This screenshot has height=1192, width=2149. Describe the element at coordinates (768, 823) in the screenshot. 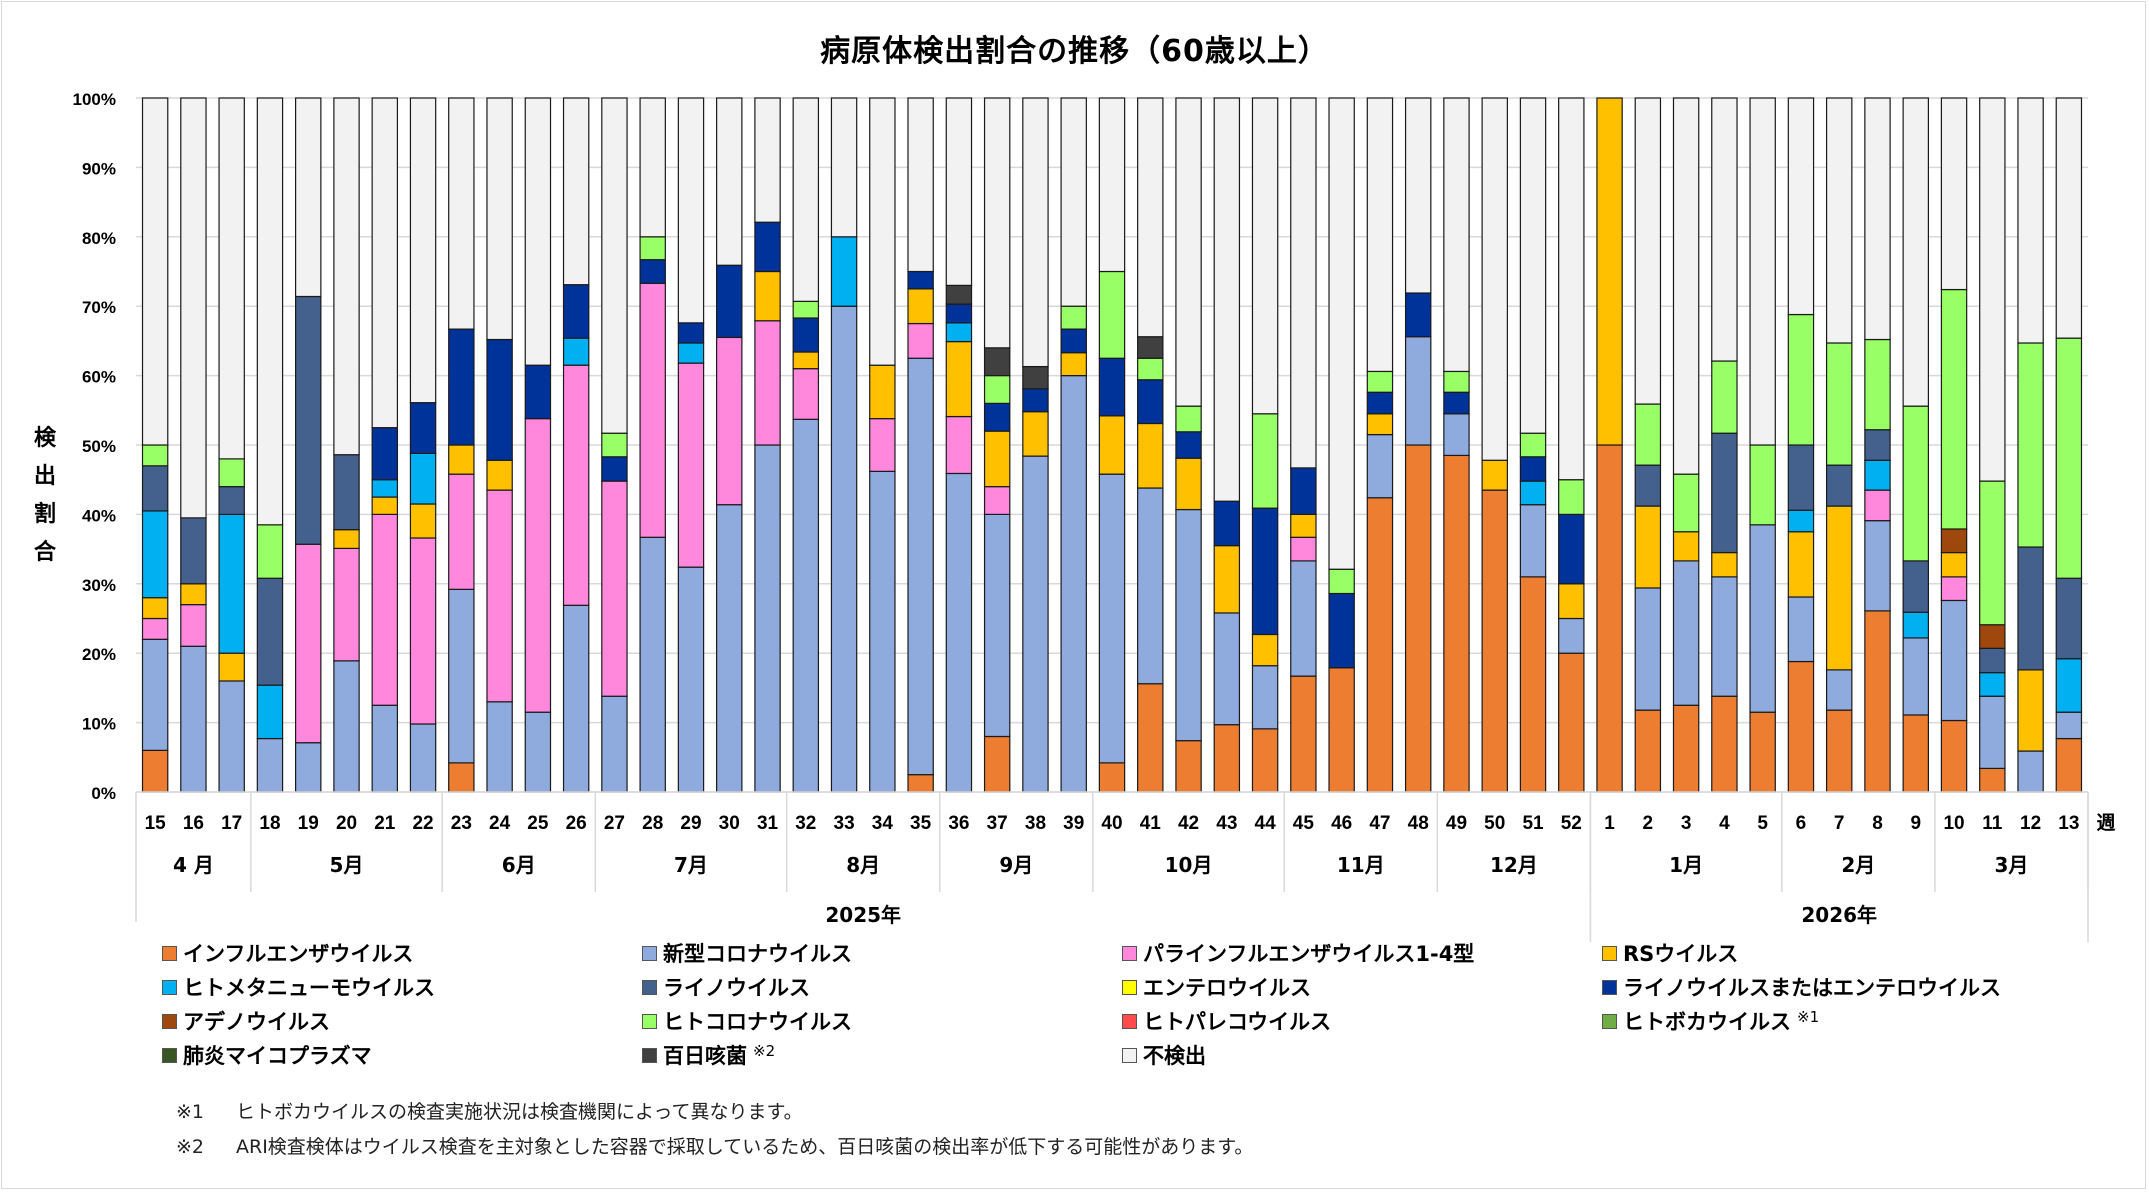

I see `x-tick-label: 31` at that location.